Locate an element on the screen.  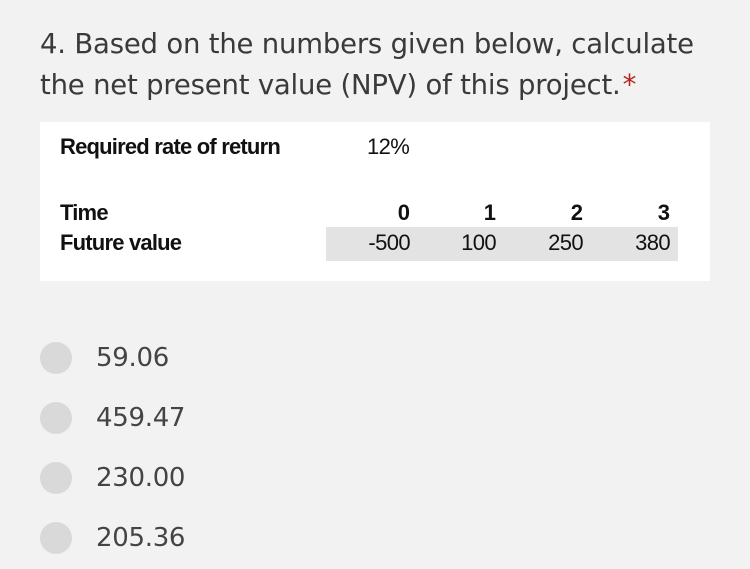
rate-value: 12% is located at coordinates (388, 146).